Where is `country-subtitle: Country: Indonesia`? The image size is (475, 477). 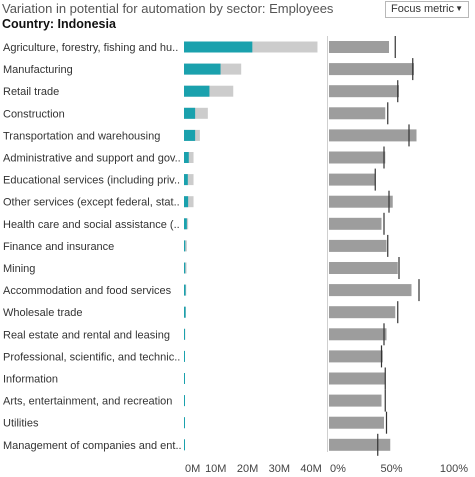 country-subtitle: Country: Indonesia is located at coordinates (59, 24).